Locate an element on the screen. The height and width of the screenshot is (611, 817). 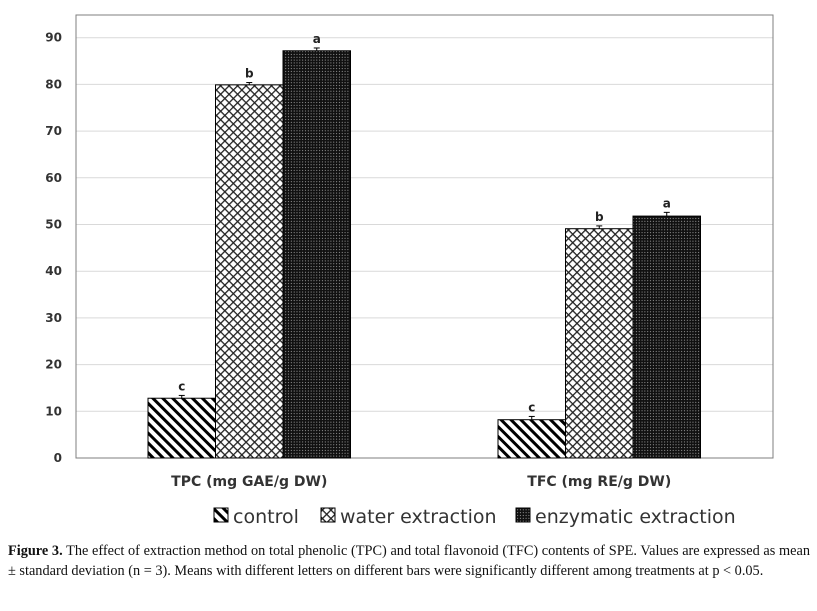
legend-label: water extraction is located at coordinates (418, 517).